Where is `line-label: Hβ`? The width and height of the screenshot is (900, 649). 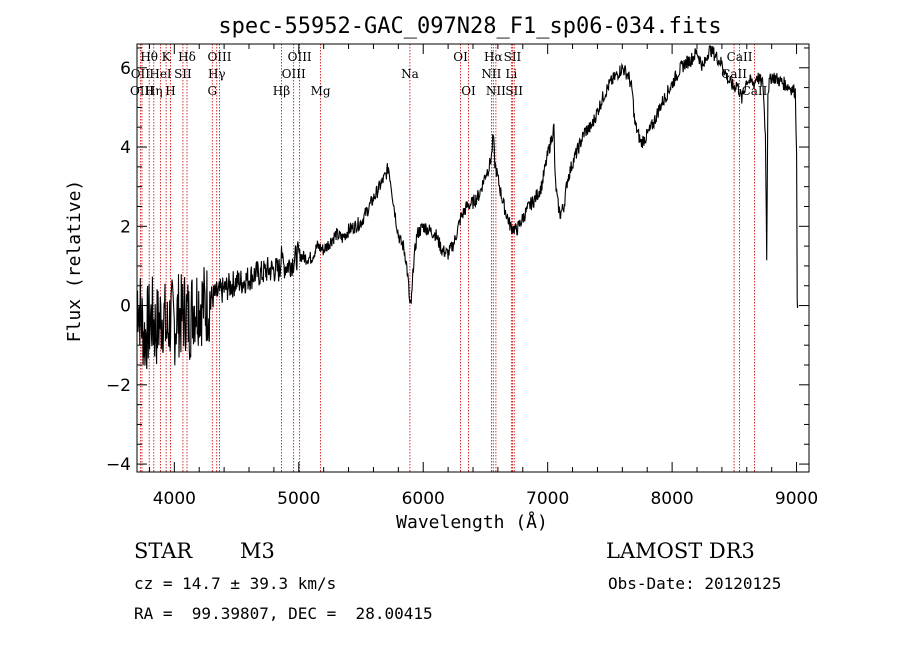
line-label: Hβ is located at coordinates (281, 91).